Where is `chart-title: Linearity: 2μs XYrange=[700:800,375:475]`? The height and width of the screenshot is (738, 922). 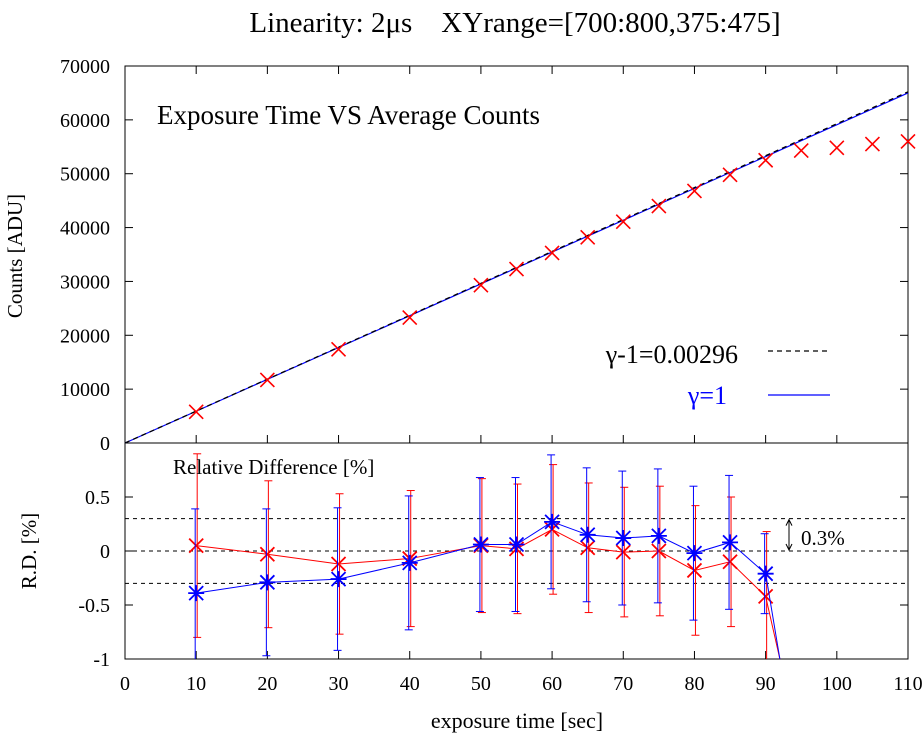 chart-title: Linearity: 2μs XYrange=[700:800,375:475] is located at coordinates (514, 23).